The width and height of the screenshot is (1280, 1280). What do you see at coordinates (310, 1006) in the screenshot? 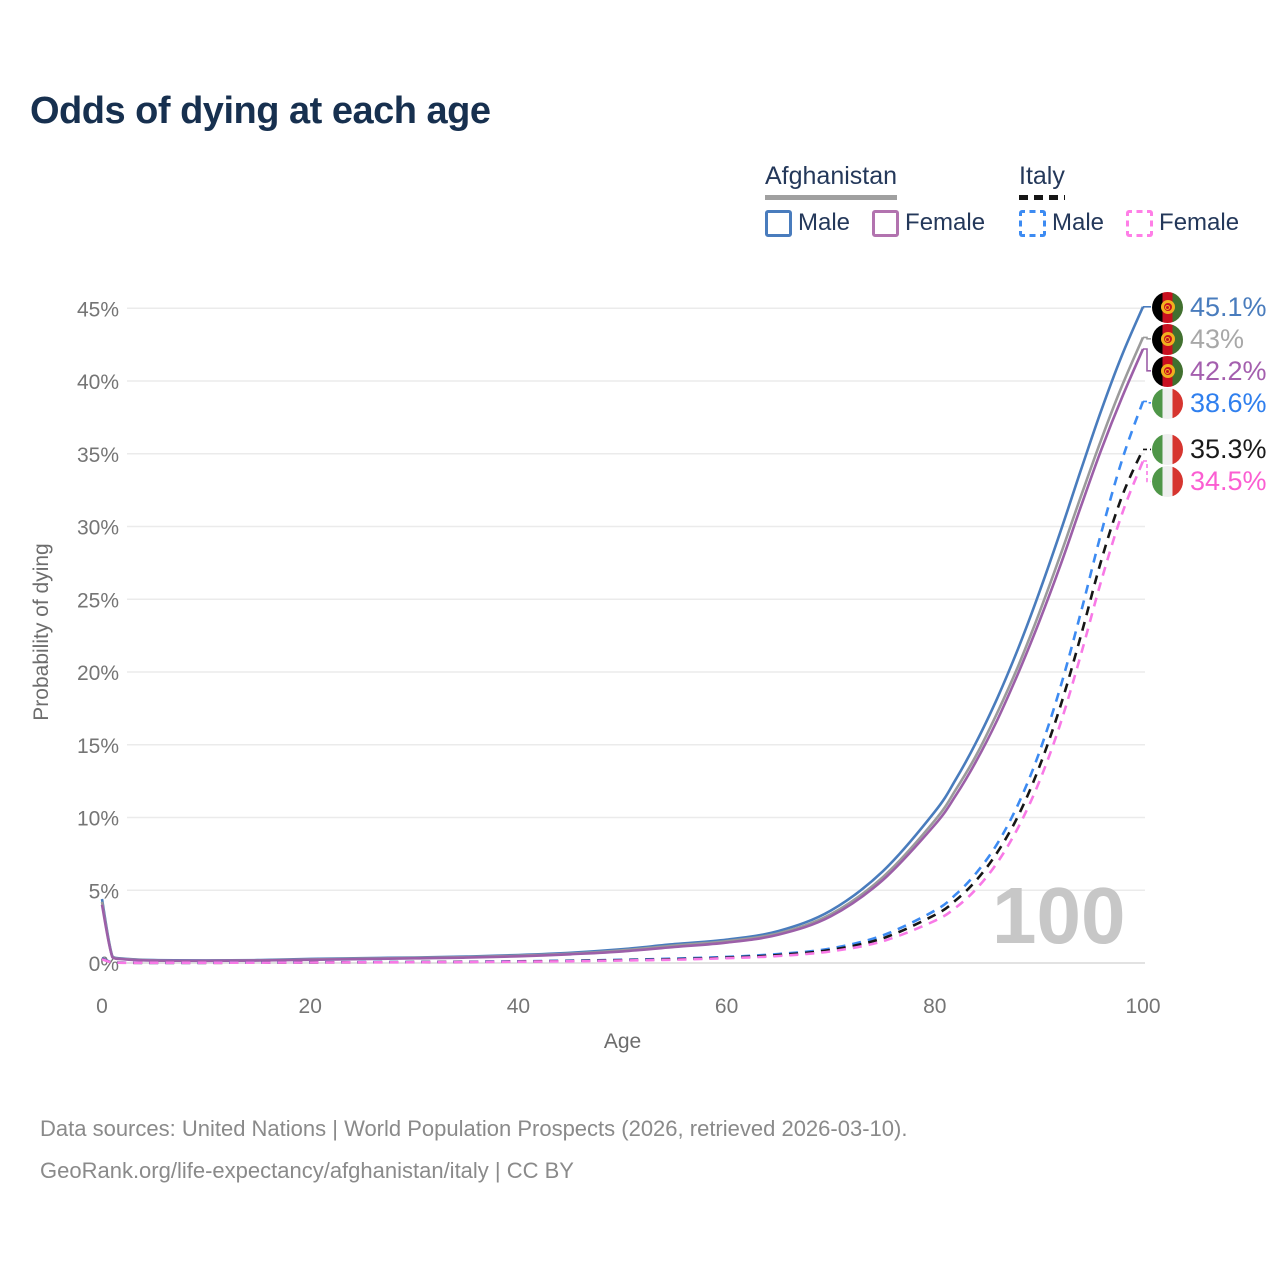
I see `x-tick-label: 20` at bounding box center [310, 1006].